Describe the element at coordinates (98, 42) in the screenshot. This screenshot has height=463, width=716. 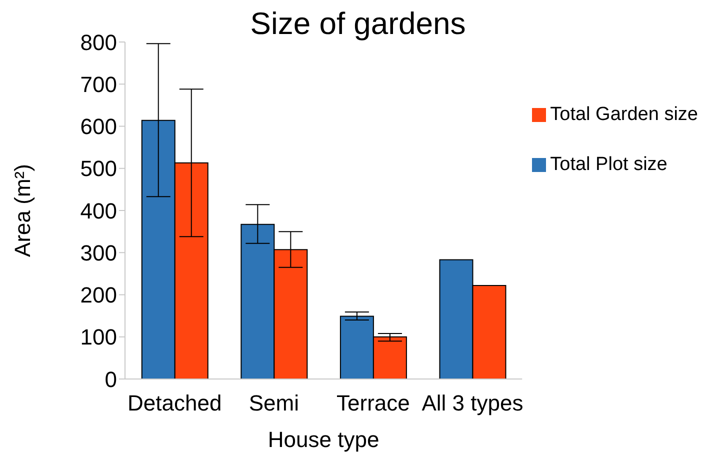
I see `y-tick-label: 800` at that location.